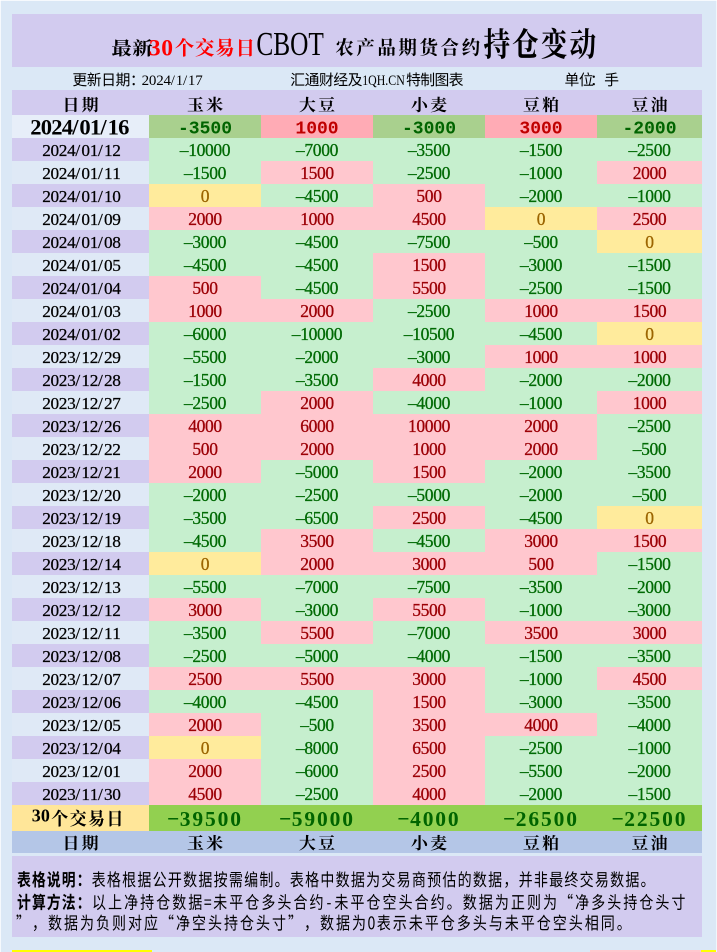  Describe the element at coordinates (317, 334) in the screenshot. I see `svg-text: –10000` at that location.